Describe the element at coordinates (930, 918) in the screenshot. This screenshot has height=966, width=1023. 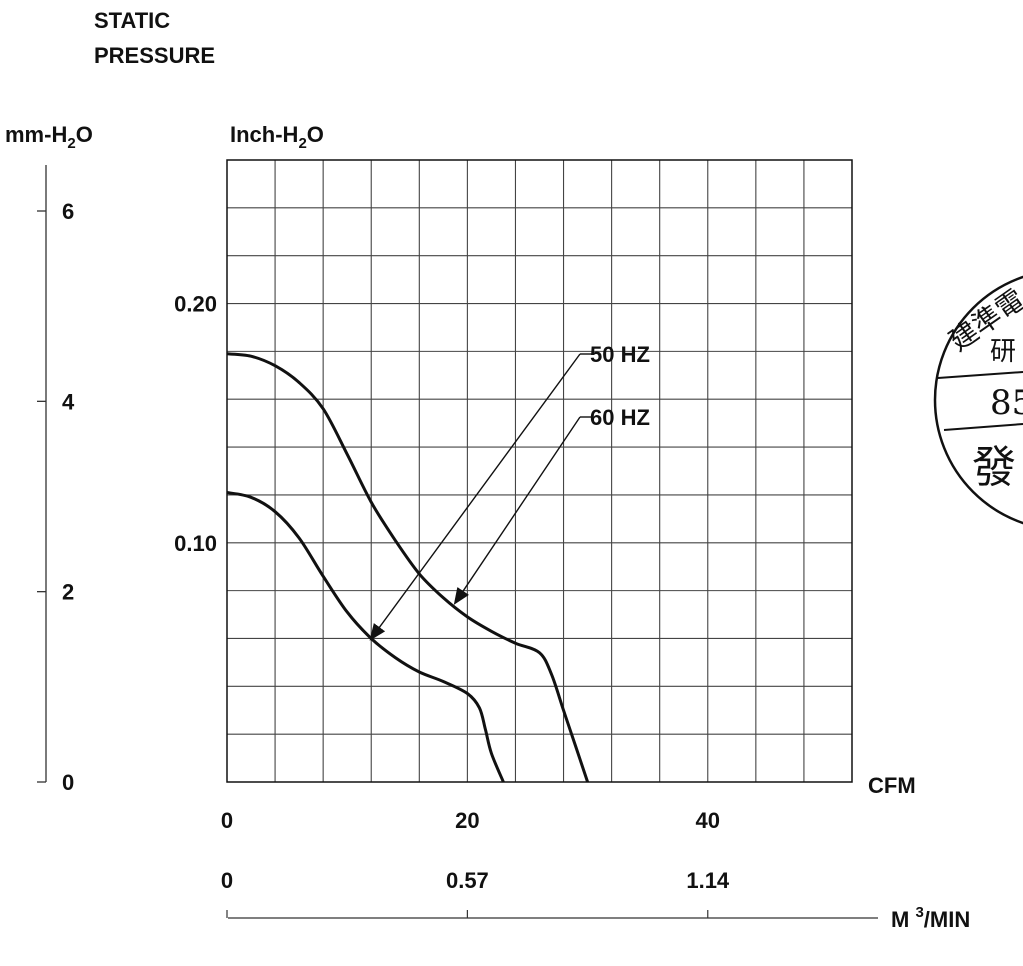
I see `secondary-x-axis-label: M 3/MIN` at that location.